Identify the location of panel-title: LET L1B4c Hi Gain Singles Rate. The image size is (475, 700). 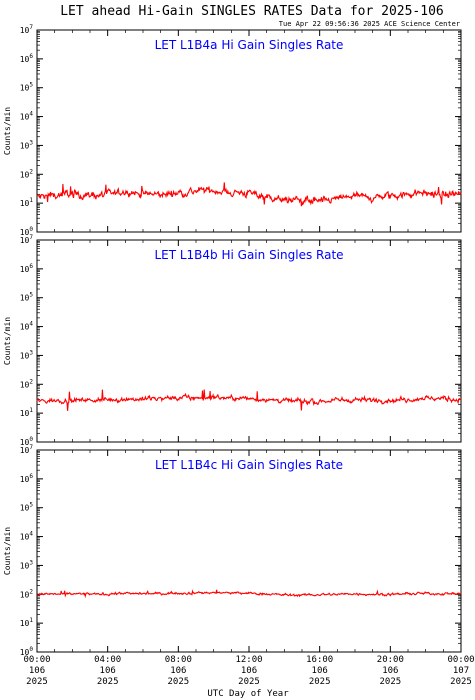
(249, 465).